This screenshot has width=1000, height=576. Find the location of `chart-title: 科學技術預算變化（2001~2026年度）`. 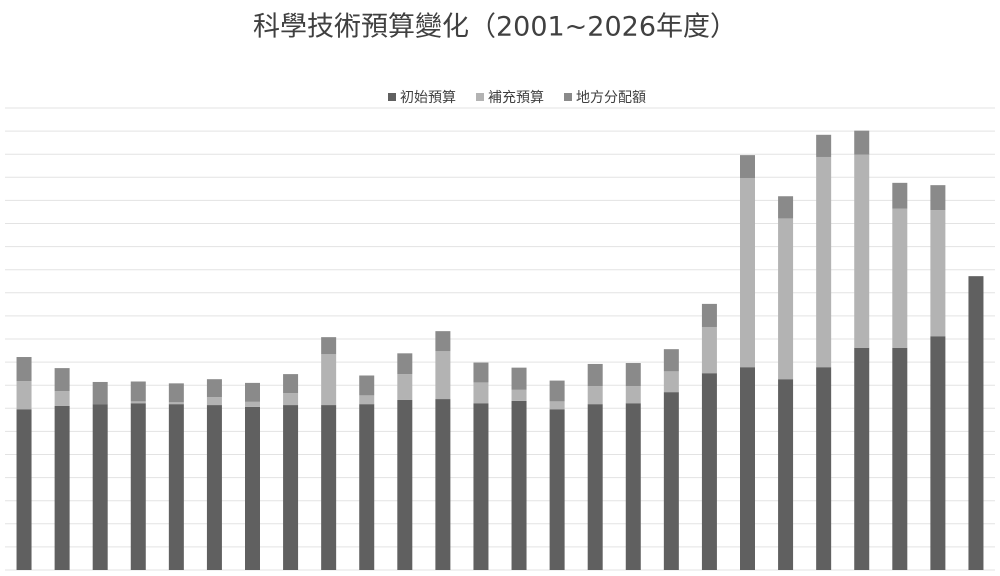

chart-title: 科學技術預算變化（2001~2026年度） is located at coordinates (495, 27).